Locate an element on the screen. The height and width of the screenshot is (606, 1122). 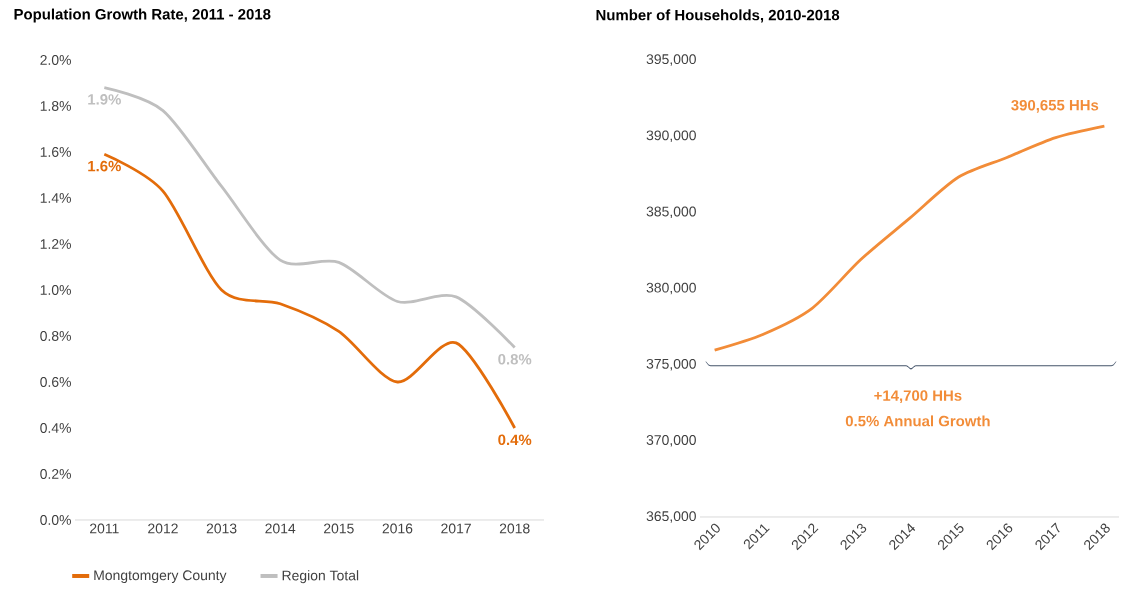
y-tick-label: 395,000 is located at coordinates (671, 60).